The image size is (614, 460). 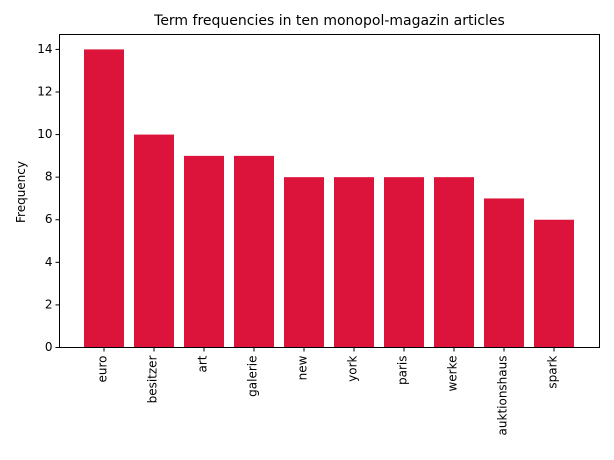 What do you see at coordinates (154, 241) in the screenshot?
I see `bar-besitzer` at bounding box center [154, 241].